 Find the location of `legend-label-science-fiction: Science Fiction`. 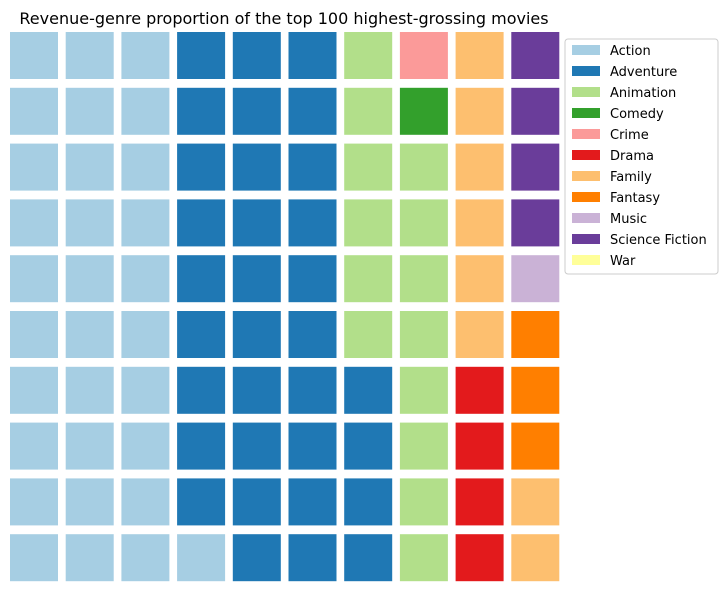

legend-label-science-fiction: Science Fiction is located at coordinates (658, 240).